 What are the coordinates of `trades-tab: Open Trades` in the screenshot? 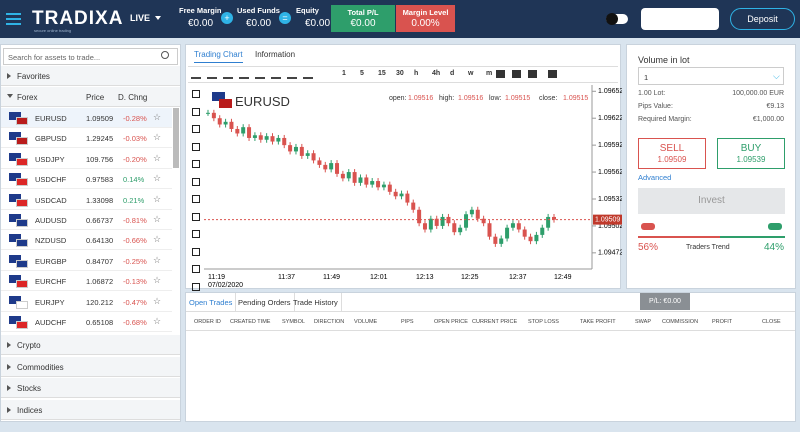 It's located at (211, 302).